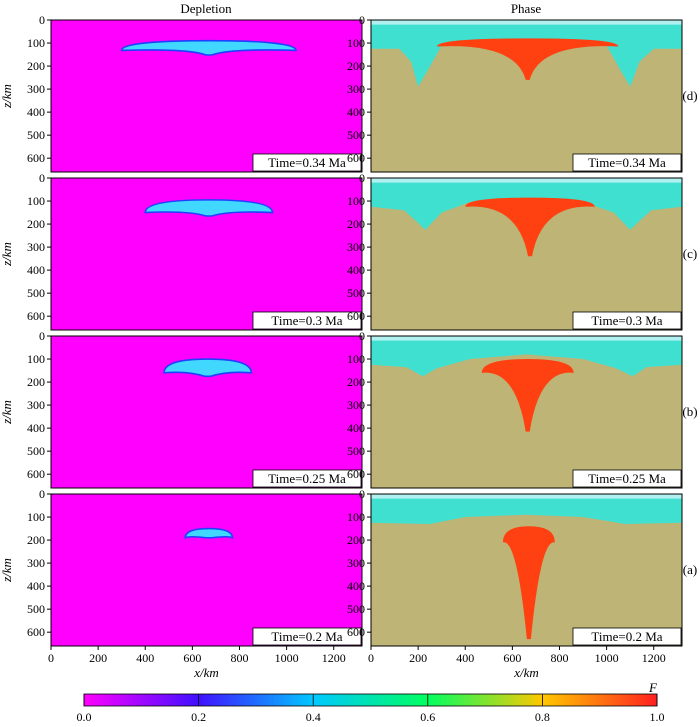 The width and height of the screenshot is (700, 727). What do you see at coordinates (627, 162) in the screenshot?
I see `phase-time-label: Time=0.34 Ma` at bounding box center [627, 162].